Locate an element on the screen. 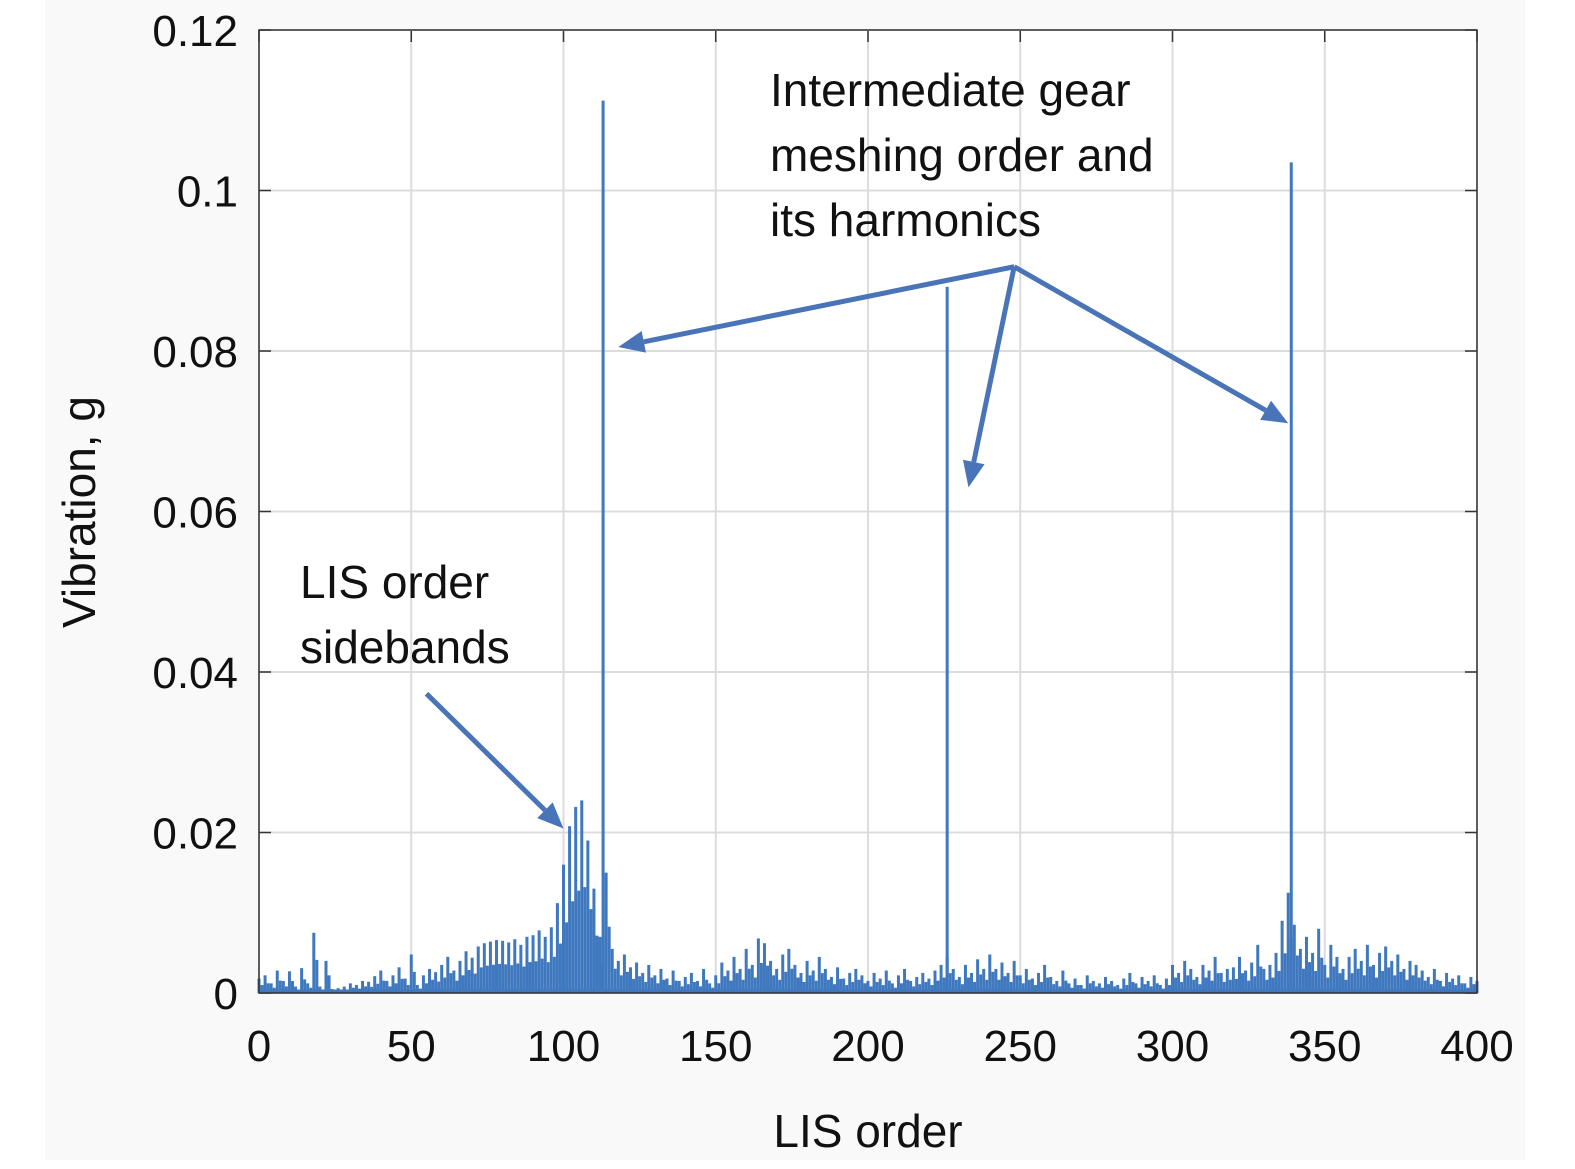 The image size is (1575, 1169). x-tick-label: 150 is located at coordinates (715, 1046).